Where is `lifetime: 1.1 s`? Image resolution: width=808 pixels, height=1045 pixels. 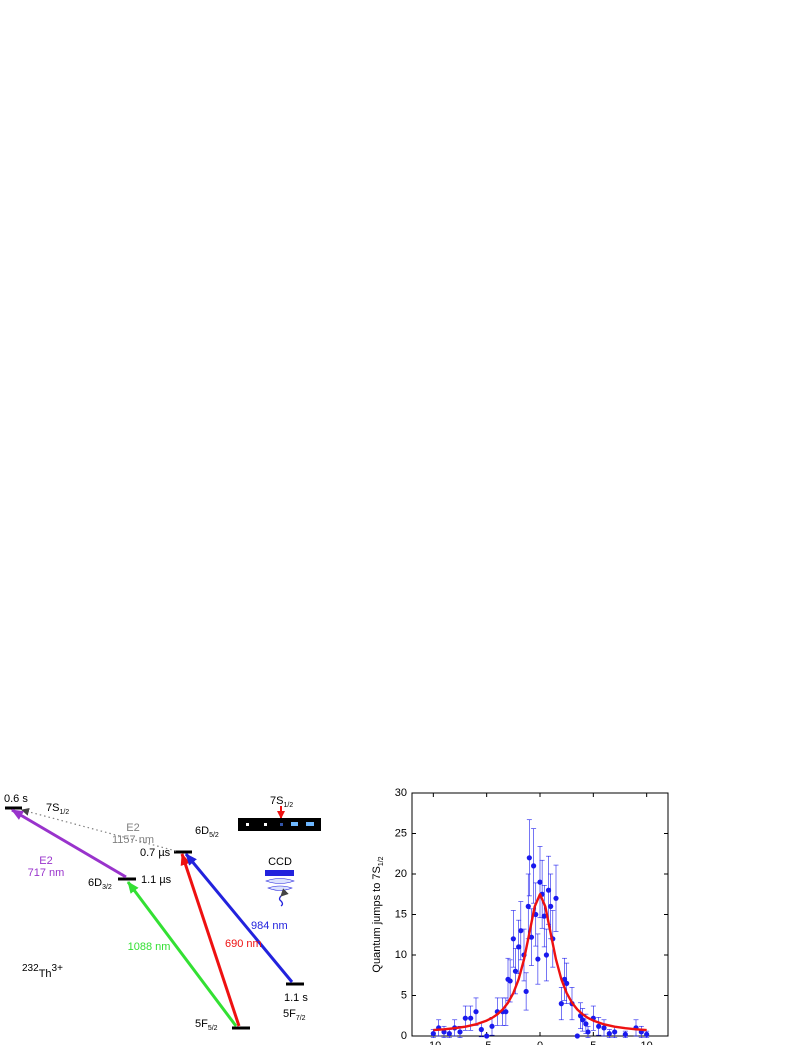 lifetime: 1.1 s is located at coordinates (296, 998).